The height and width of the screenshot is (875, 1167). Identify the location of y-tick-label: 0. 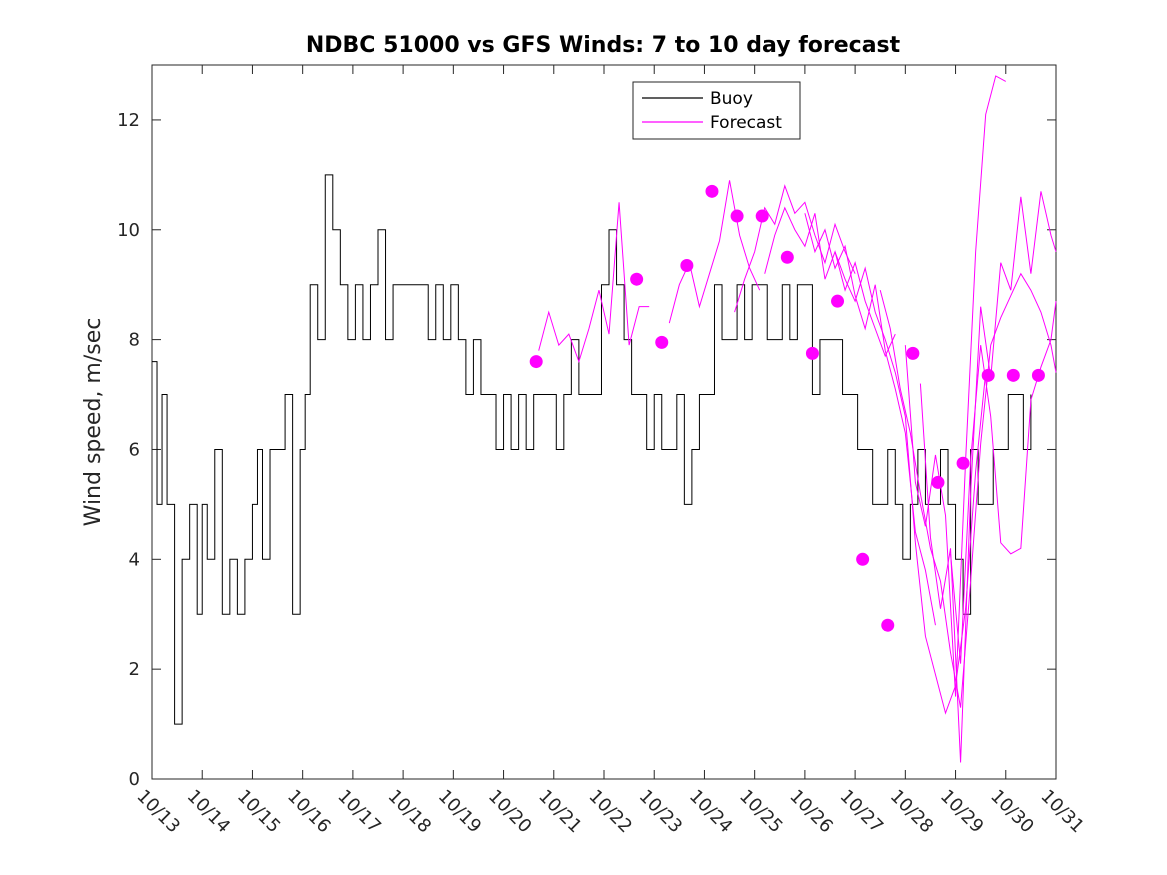
(134, 779).